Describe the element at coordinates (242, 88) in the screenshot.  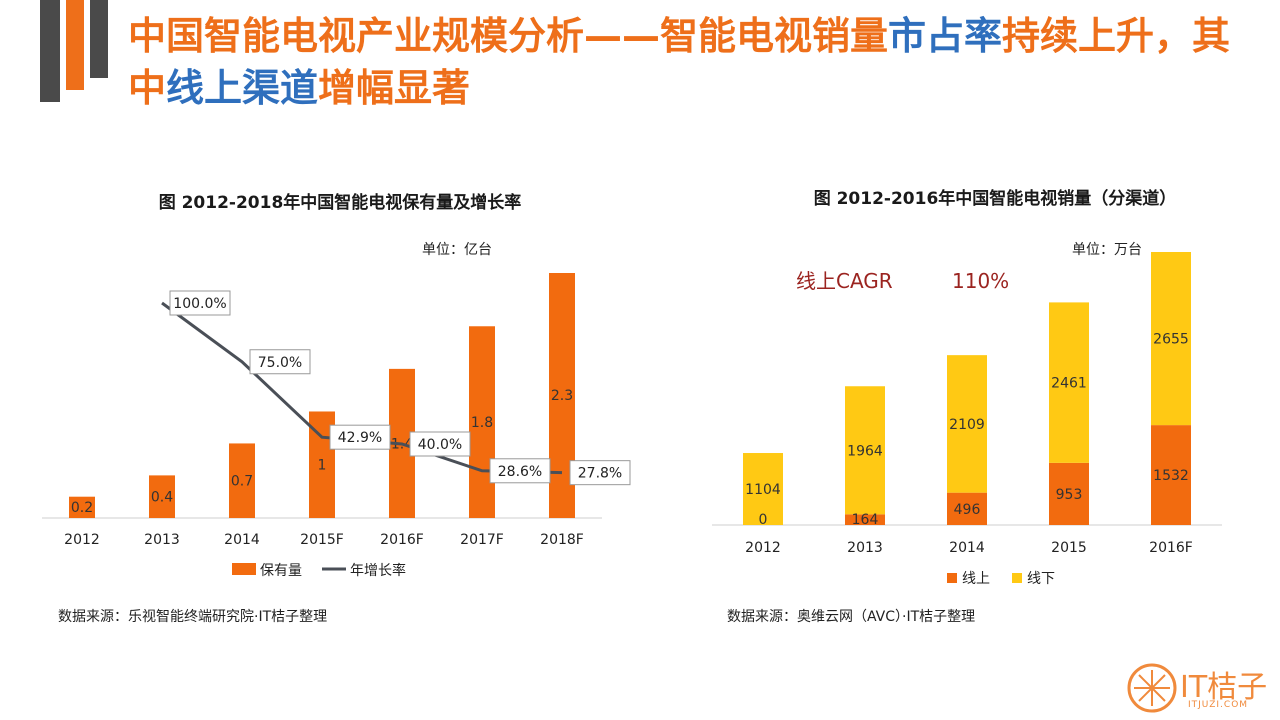
I see `title-part-3: 线上渠道` at that location.